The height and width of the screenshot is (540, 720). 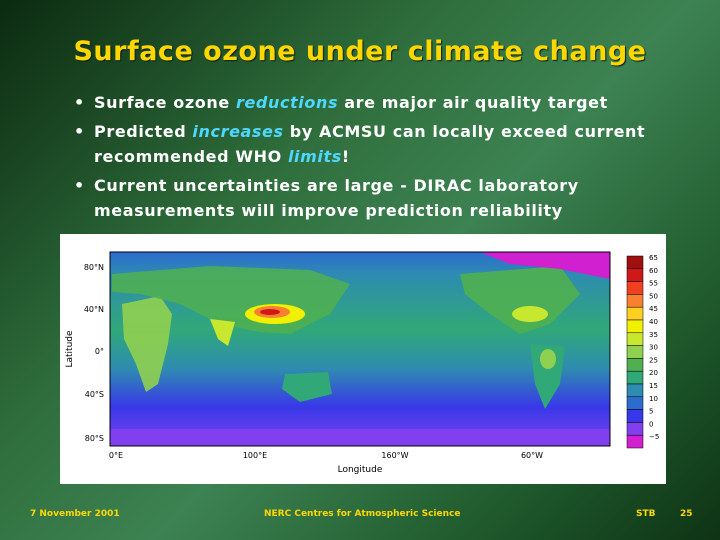 What do you see at coordinates (473, 102) in the screenshot?
I see `bullet-text-run: are major air quality target` at bounding box center [473, 102].